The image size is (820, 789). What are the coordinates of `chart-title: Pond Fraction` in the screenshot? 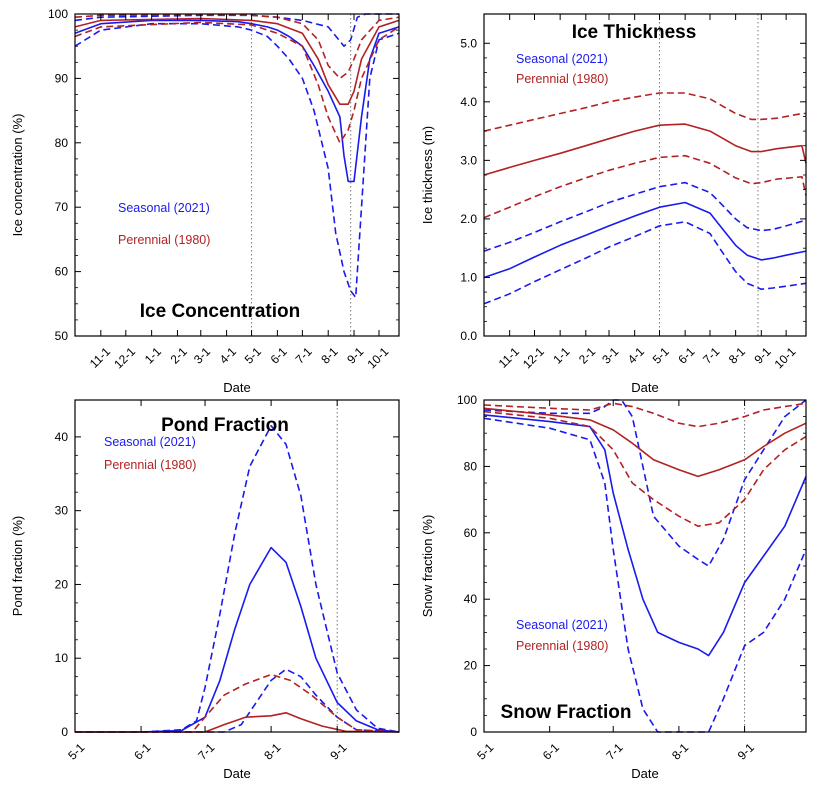 It's located at (225, 425).